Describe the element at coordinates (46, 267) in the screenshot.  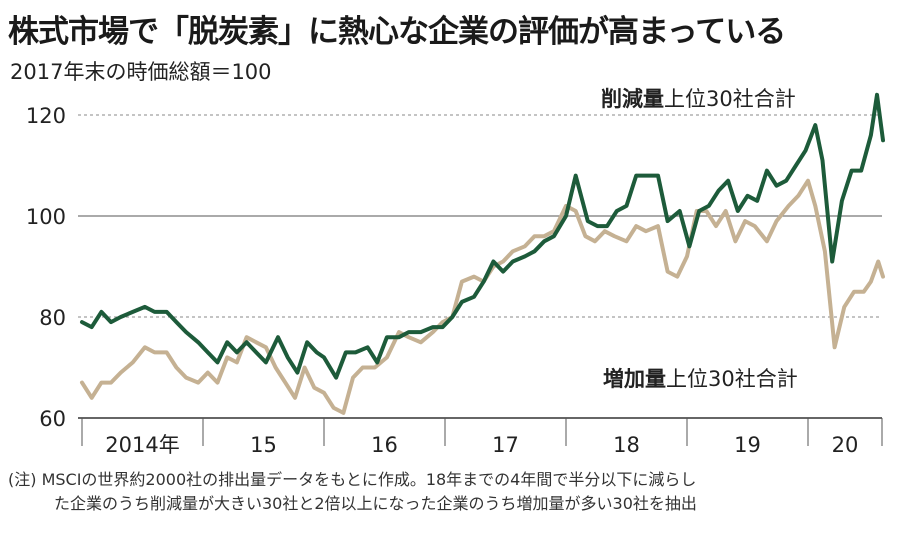
I see `y-axis-tick-labels: 60 80 100 120` at that location.